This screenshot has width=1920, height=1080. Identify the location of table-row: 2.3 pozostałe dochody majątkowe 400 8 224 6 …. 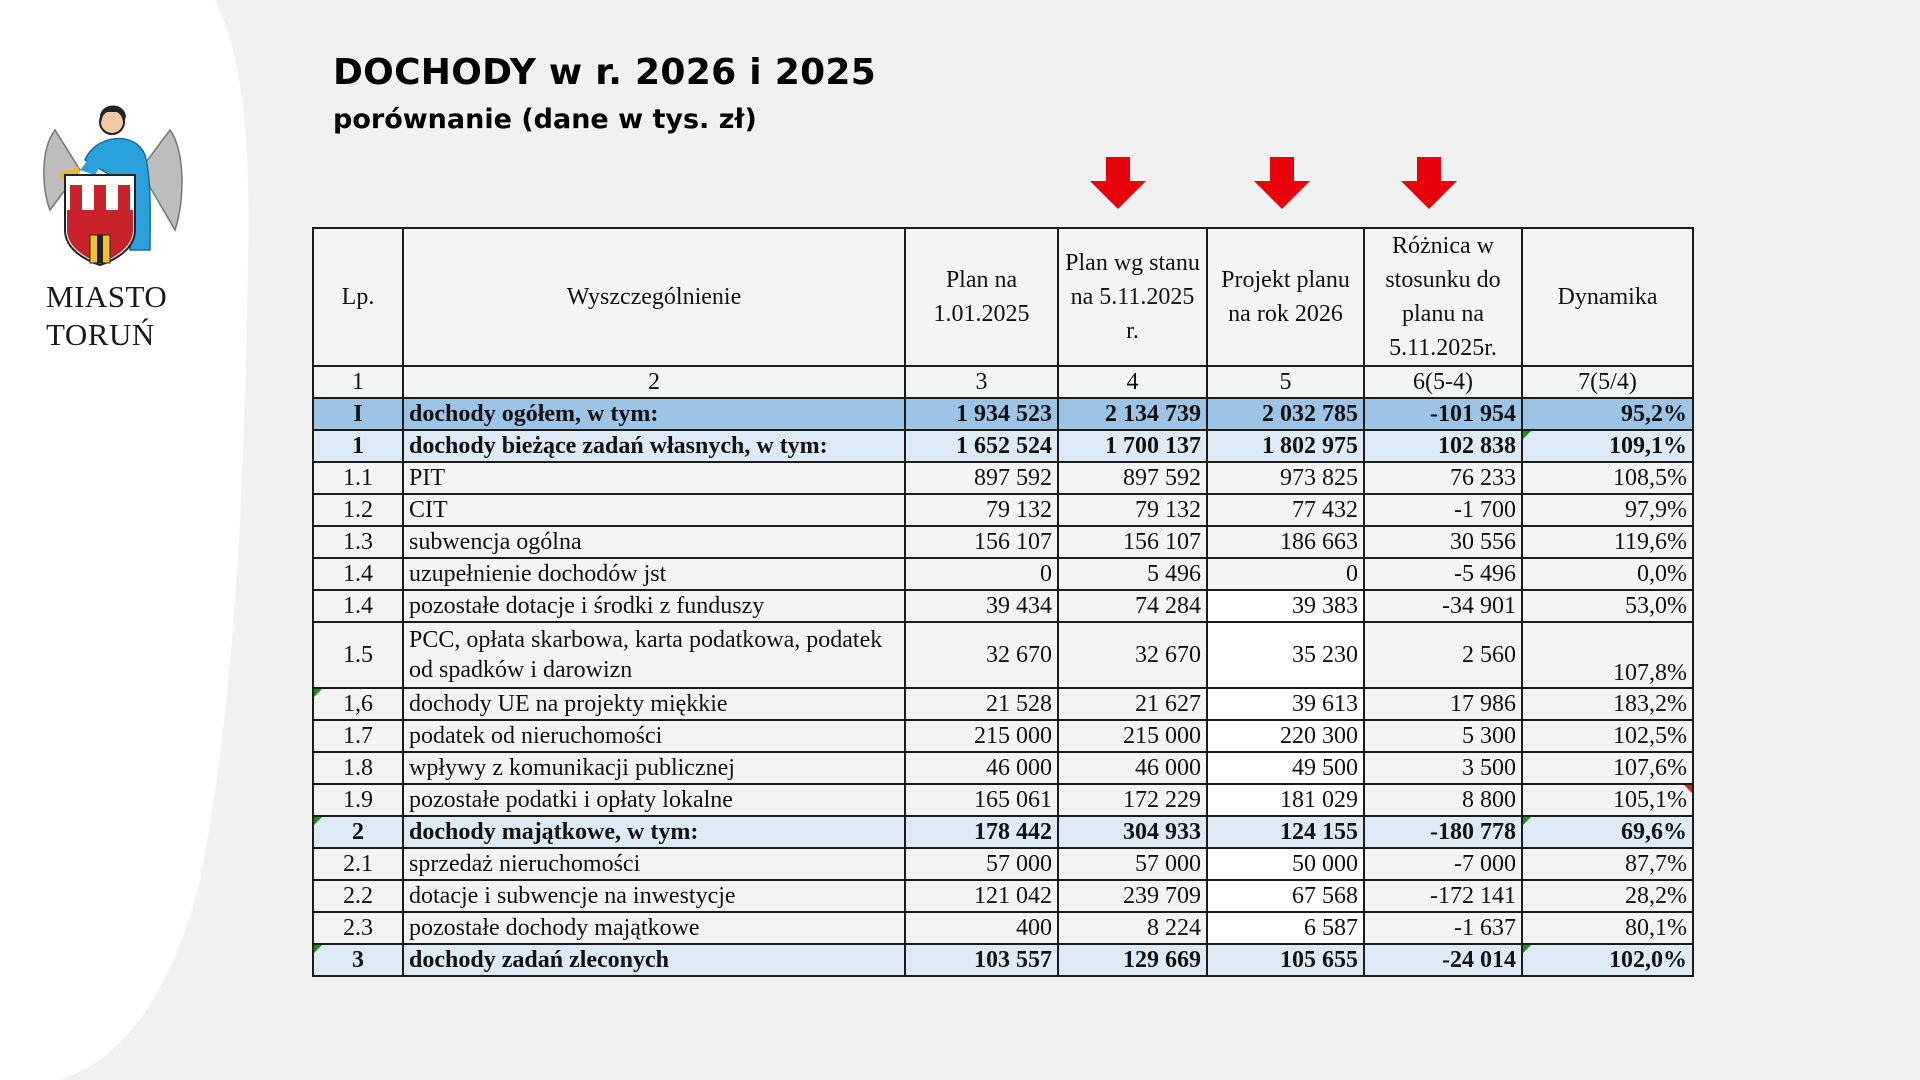
(1003, 928).